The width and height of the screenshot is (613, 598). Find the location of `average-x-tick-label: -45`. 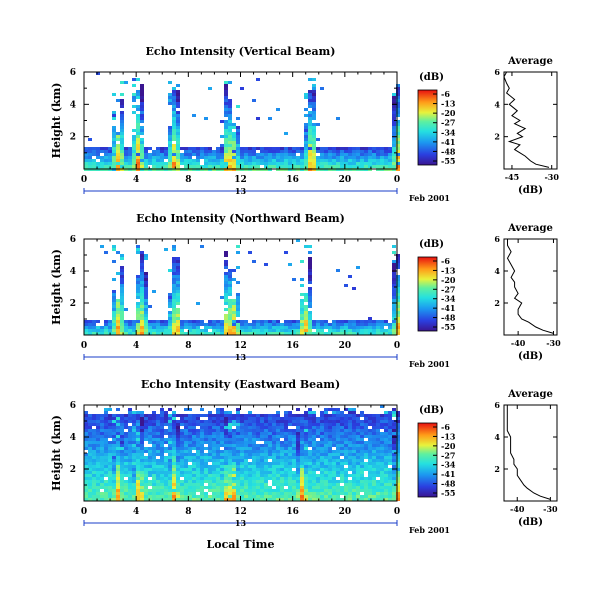

average-x-tick-label: -45 is located at coordinates (512, 177).